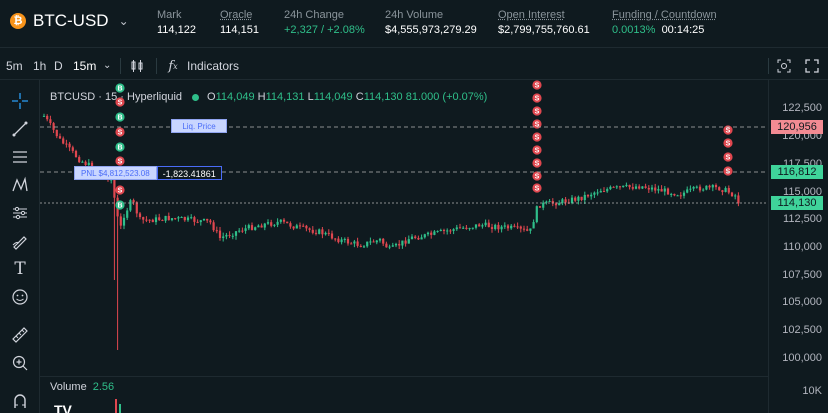 This screenshot has width=828, height=413. I want to click on ticker-name: BTC-USD, so click(71, 20).